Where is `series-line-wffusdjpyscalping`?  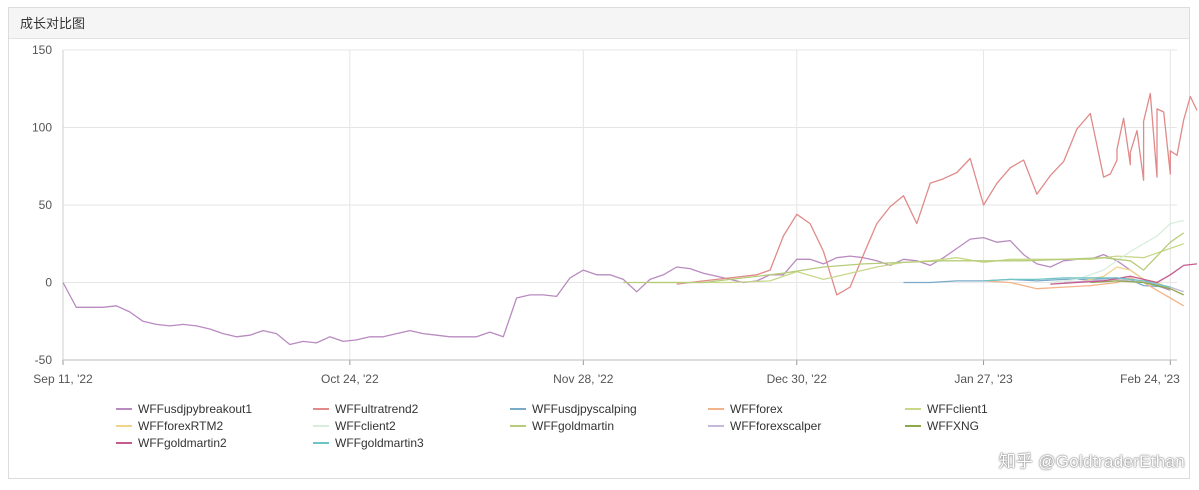
series-line-wffusdjpyscalping is located at coordinates (1037, 282).